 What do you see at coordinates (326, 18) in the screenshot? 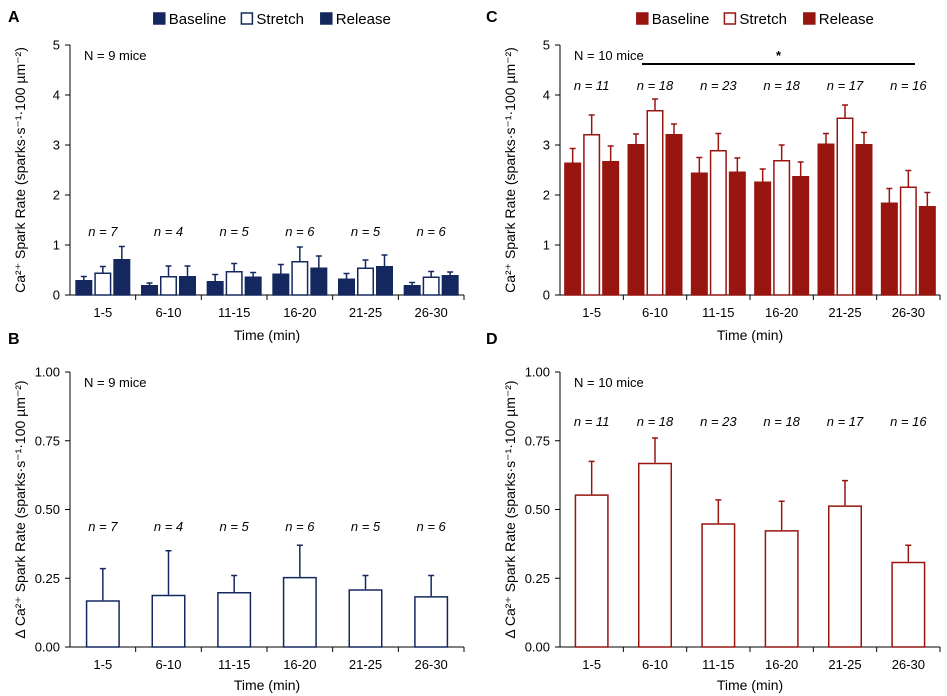
I see `legend-swatch-release` at bounding box center [326, 18].